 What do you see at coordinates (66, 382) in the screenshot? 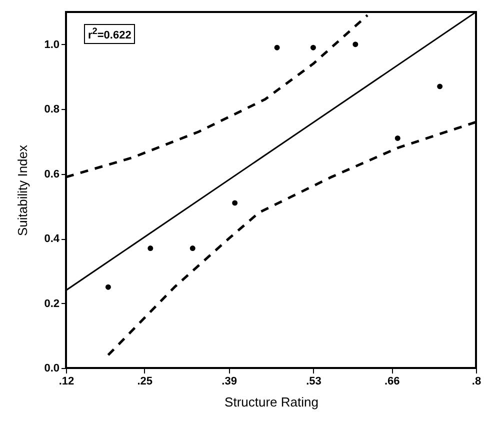
I see `x-tick-label: .12` at bounding box center [66, 382].